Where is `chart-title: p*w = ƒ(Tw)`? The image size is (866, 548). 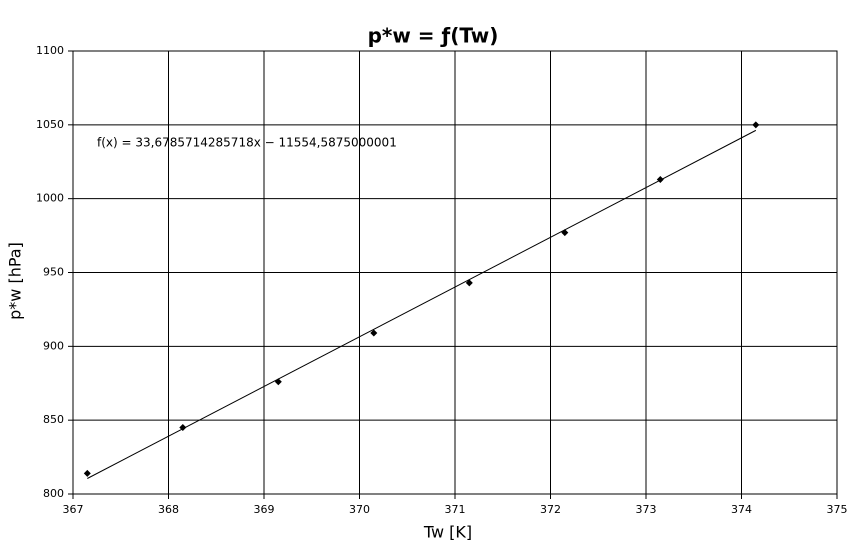
chart-title: p*w = ƒ(Tw) is located at coordinates (433, 36).